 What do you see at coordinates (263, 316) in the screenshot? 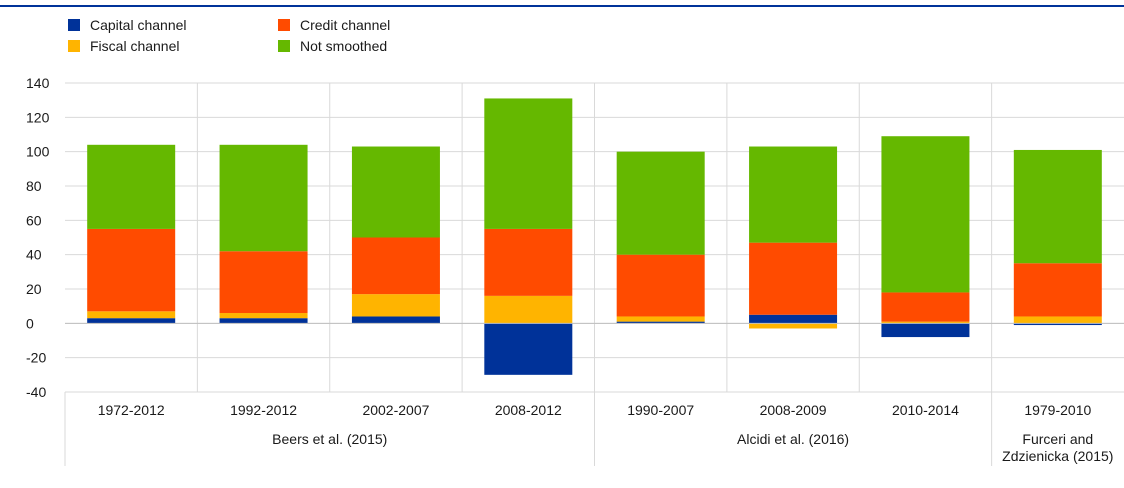
I see `bar-fiscal-channel-1992-2012` at bounding box center [263, 316].